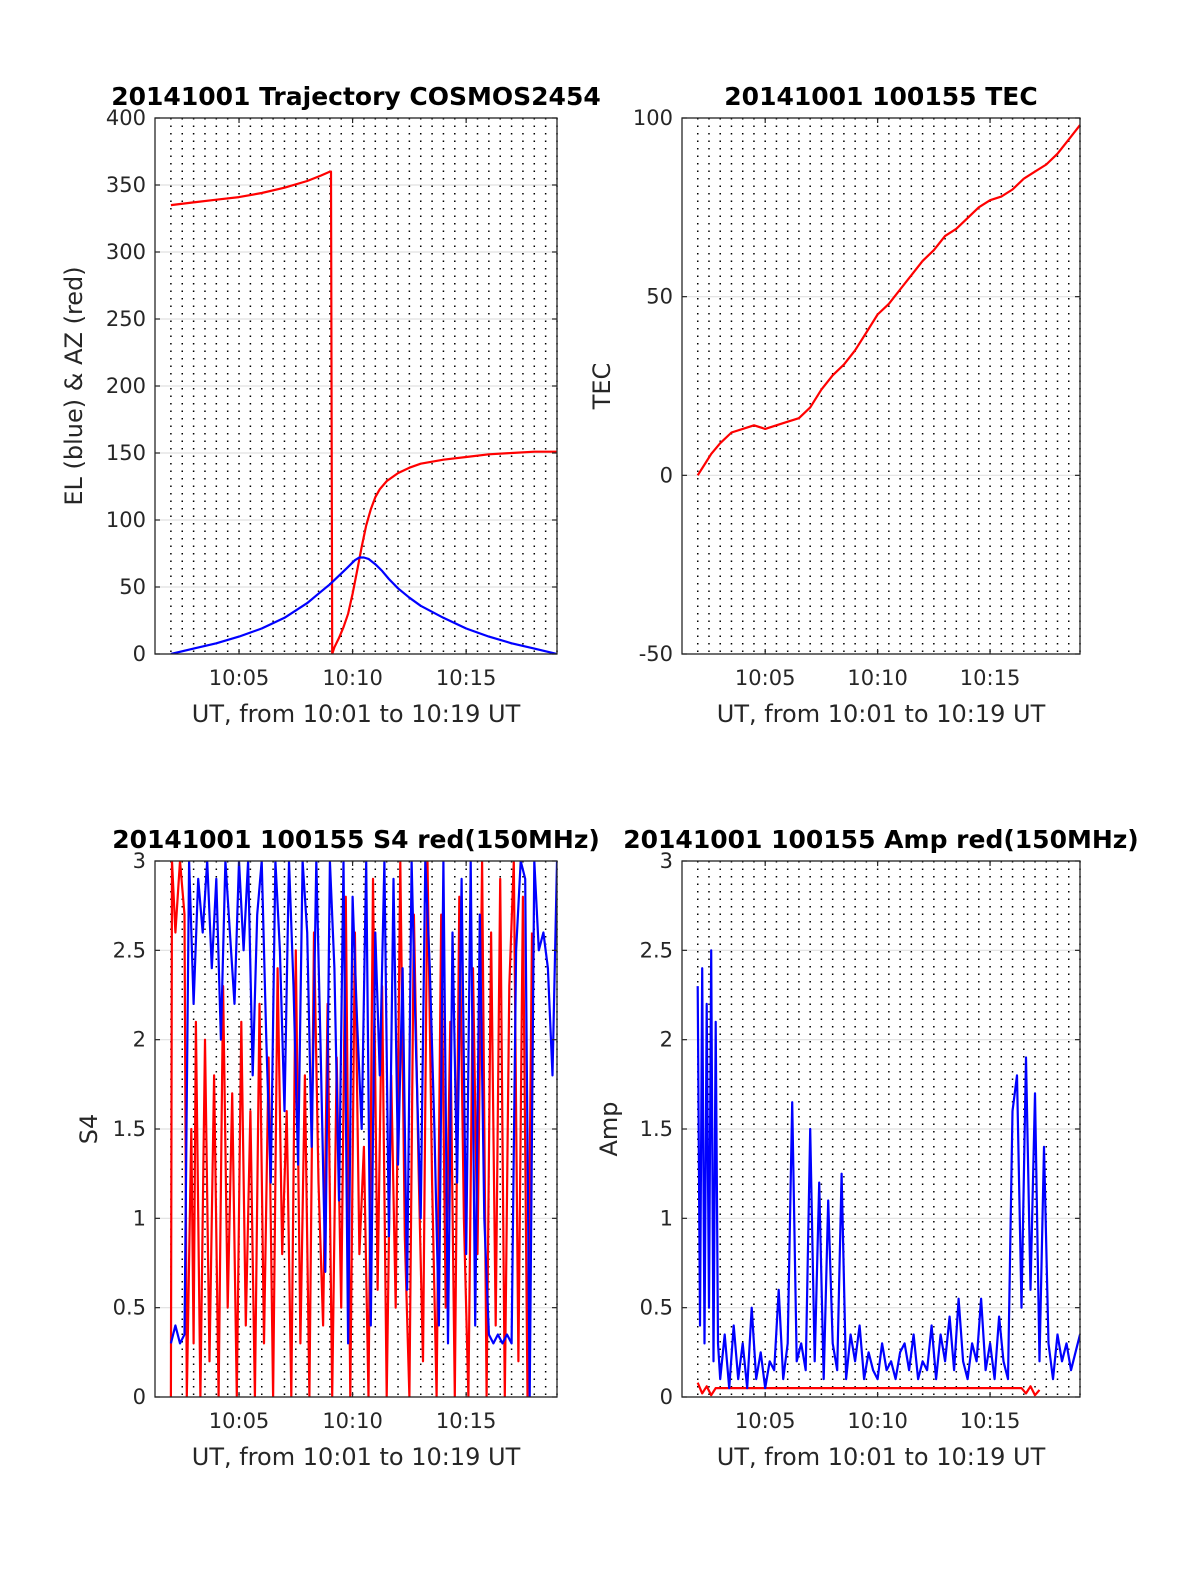  What do you see at coordinates (89, 1129) in the screenshot?
I see `y-axis-label: S4` at bounding box center [89, 1129].